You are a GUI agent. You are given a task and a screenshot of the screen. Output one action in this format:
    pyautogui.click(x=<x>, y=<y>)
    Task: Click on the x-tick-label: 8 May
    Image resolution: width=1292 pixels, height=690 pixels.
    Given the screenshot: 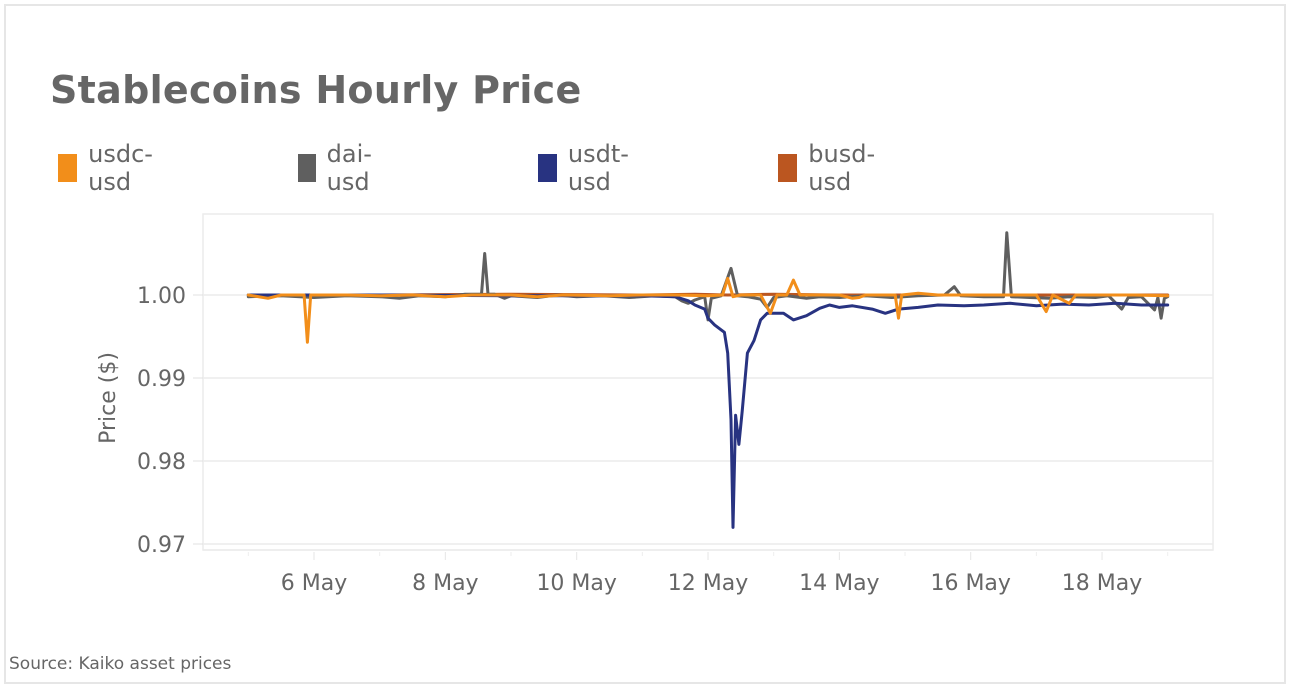 What is the action you would take?
    pyautogui.click(x=445, y=583)
    